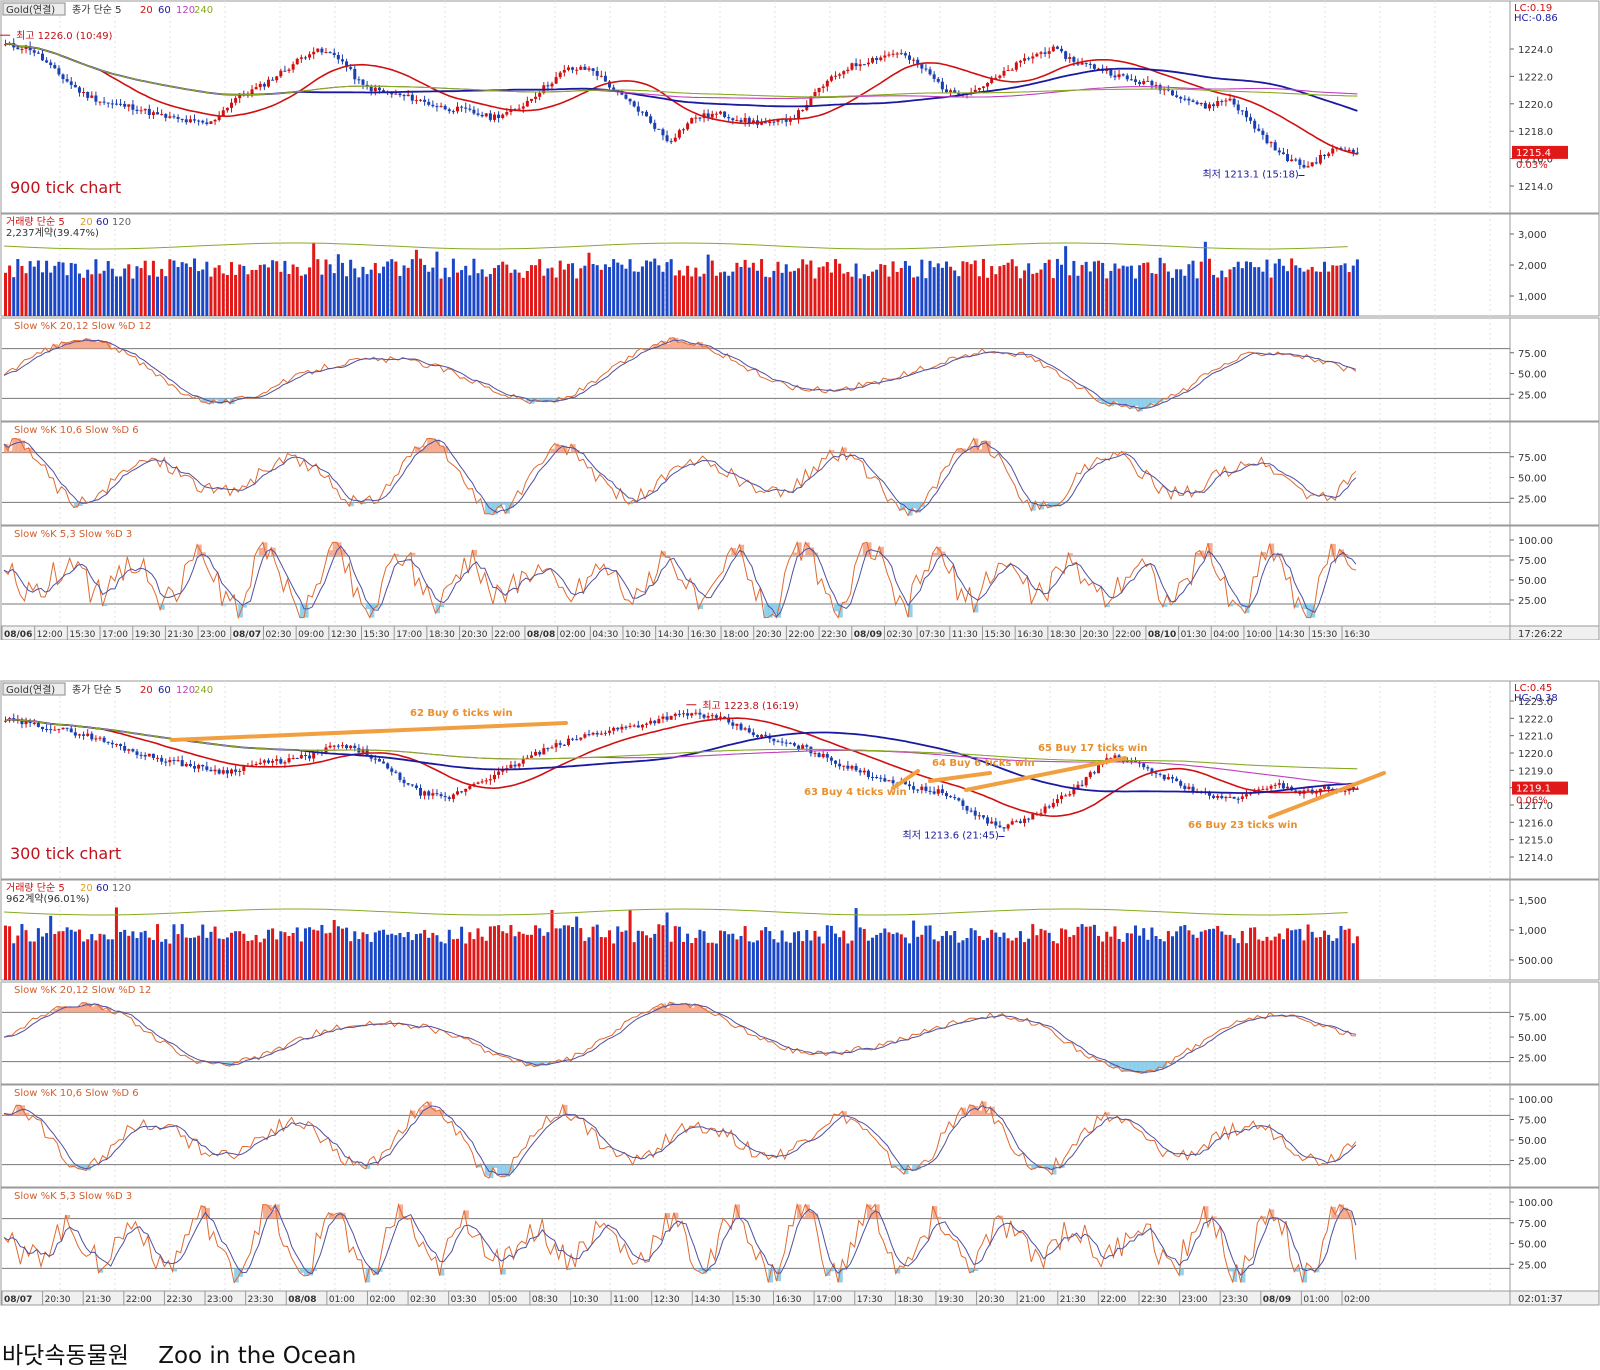  What do you see at coordinates (980, 450) in the screenshot?
I see `stoch-overbought-fill` at bounding box center [980, 450].